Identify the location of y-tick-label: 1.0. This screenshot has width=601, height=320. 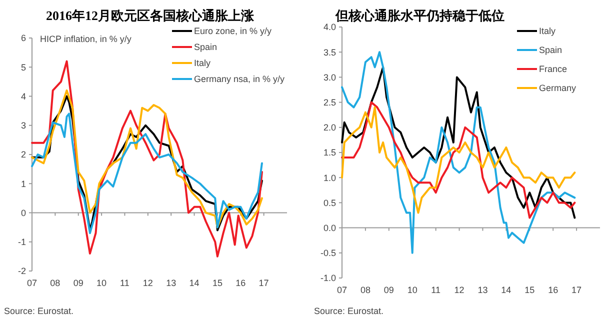
(329, 177).